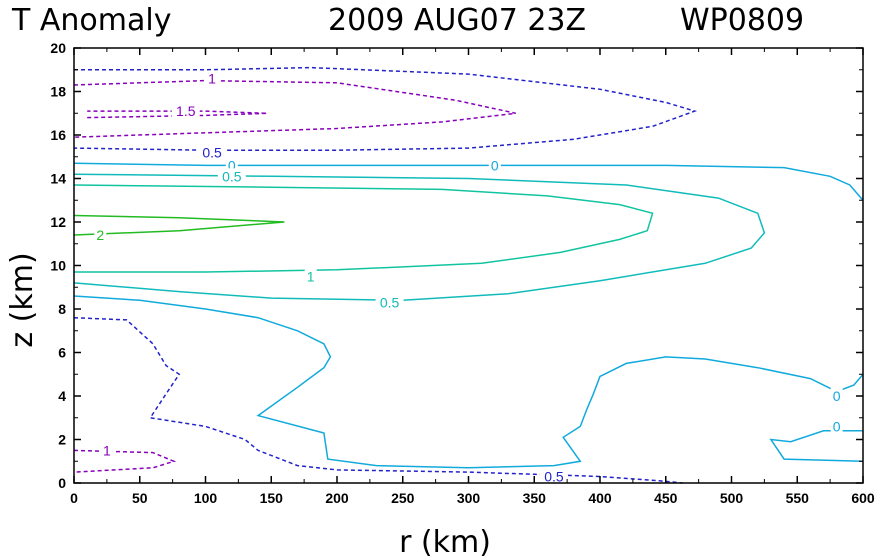 This screenshot has height=558, width=879. What do you see at coordinates (732, 498) in the screenshot?
I see `x-tick-label-500: 500` at bounding box center [732, 498].